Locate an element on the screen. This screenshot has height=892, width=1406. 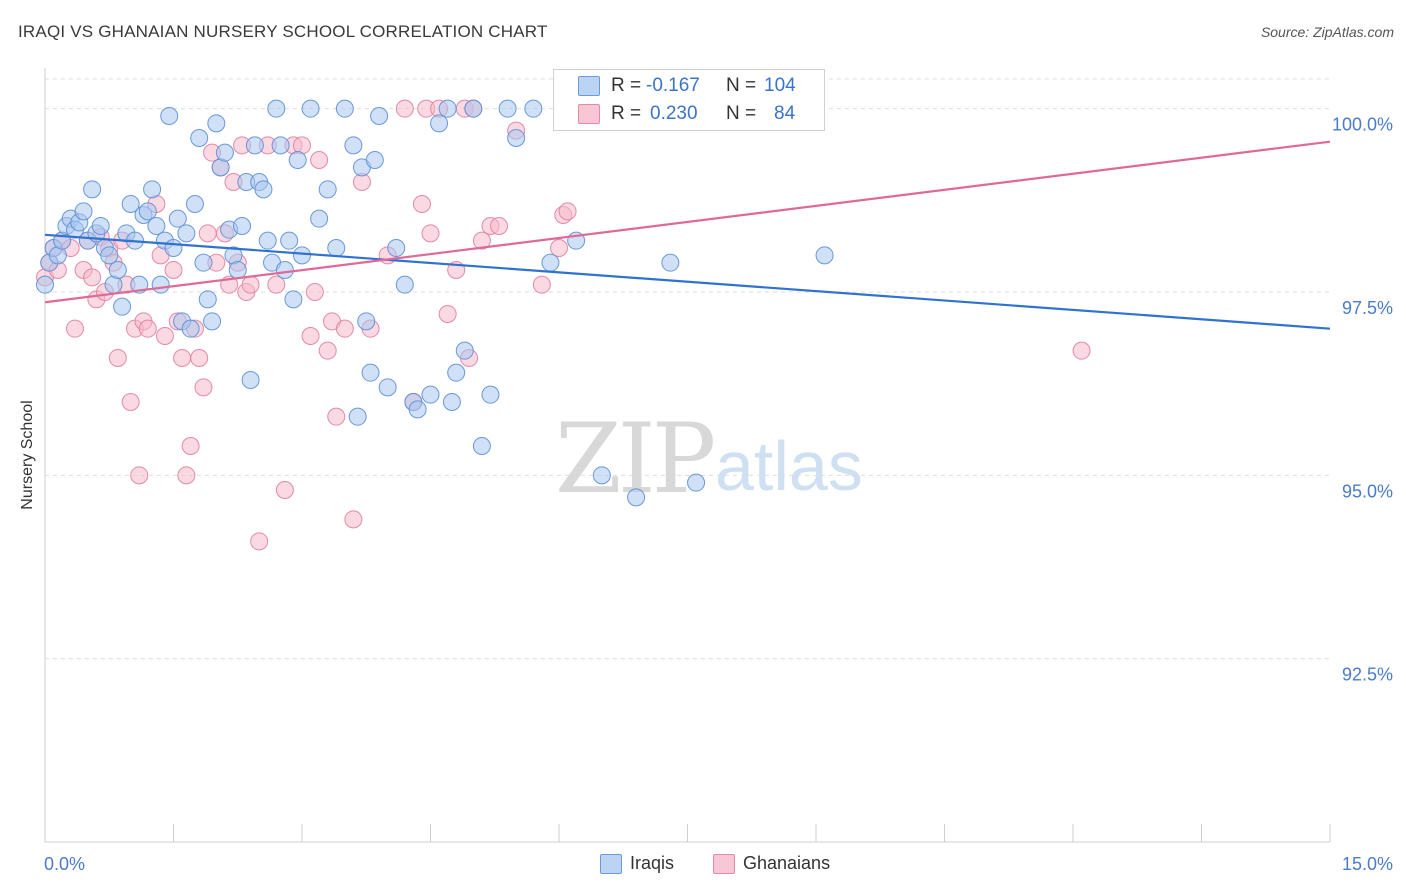
y-tick-label: 97.5% is located at coordinates (1367, 308).